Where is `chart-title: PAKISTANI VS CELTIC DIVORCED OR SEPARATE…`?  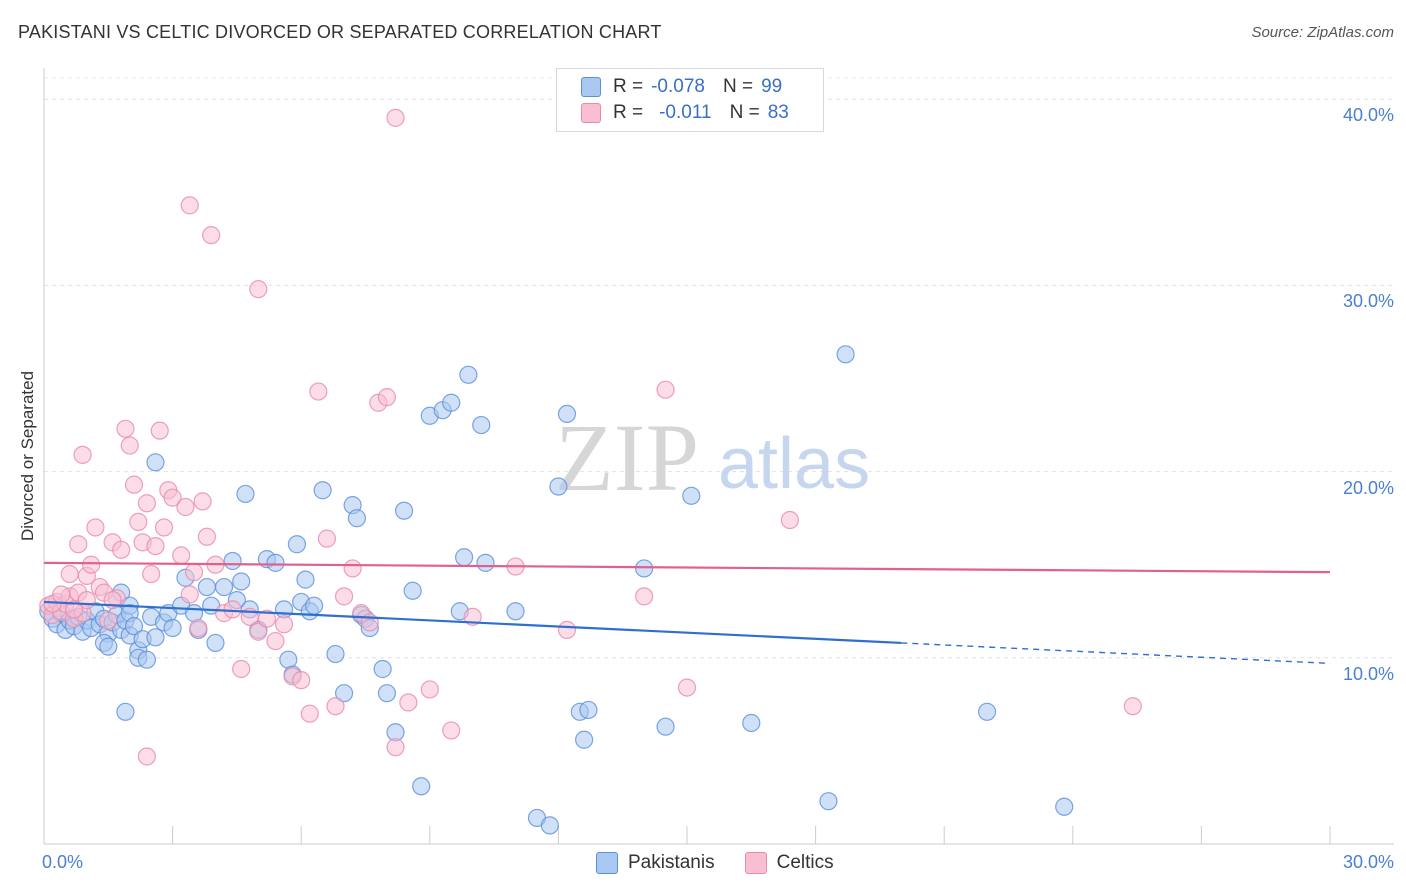 chart-title: PAKISTANI VS CELTIC DIVORCED OR SEPARATE… is located at coordinates (340, 32).